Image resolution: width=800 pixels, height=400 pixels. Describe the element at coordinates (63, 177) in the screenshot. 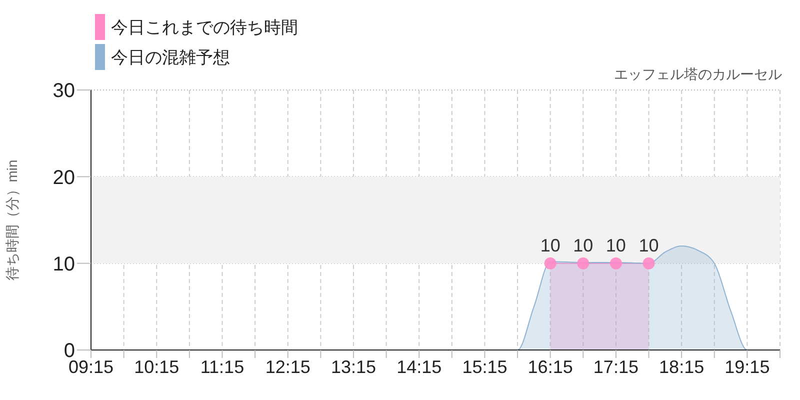

I see `y-tick-label: 20` at that location.